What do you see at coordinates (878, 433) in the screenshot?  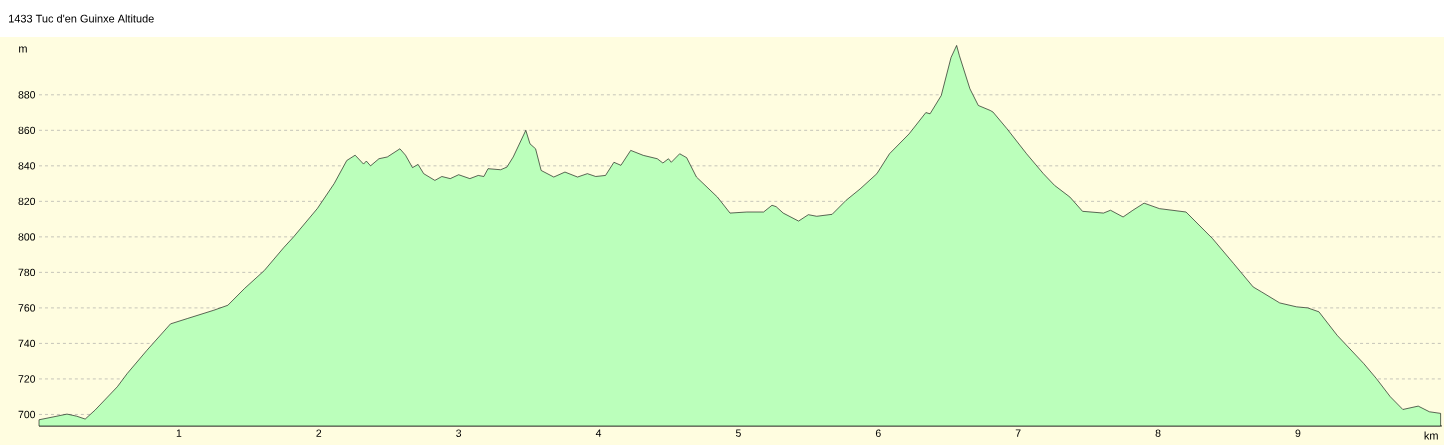 I see `x-tick-label: 6` at bounding box center [878, 433].